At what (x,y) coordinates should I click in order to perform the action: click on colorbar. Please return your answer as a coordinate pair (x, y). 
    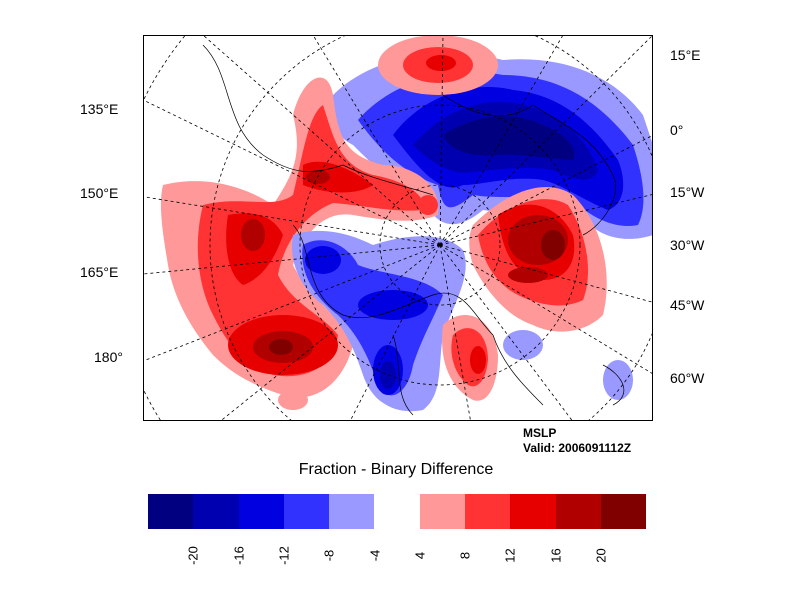
    Looking at the image, I should click on (397, 511).